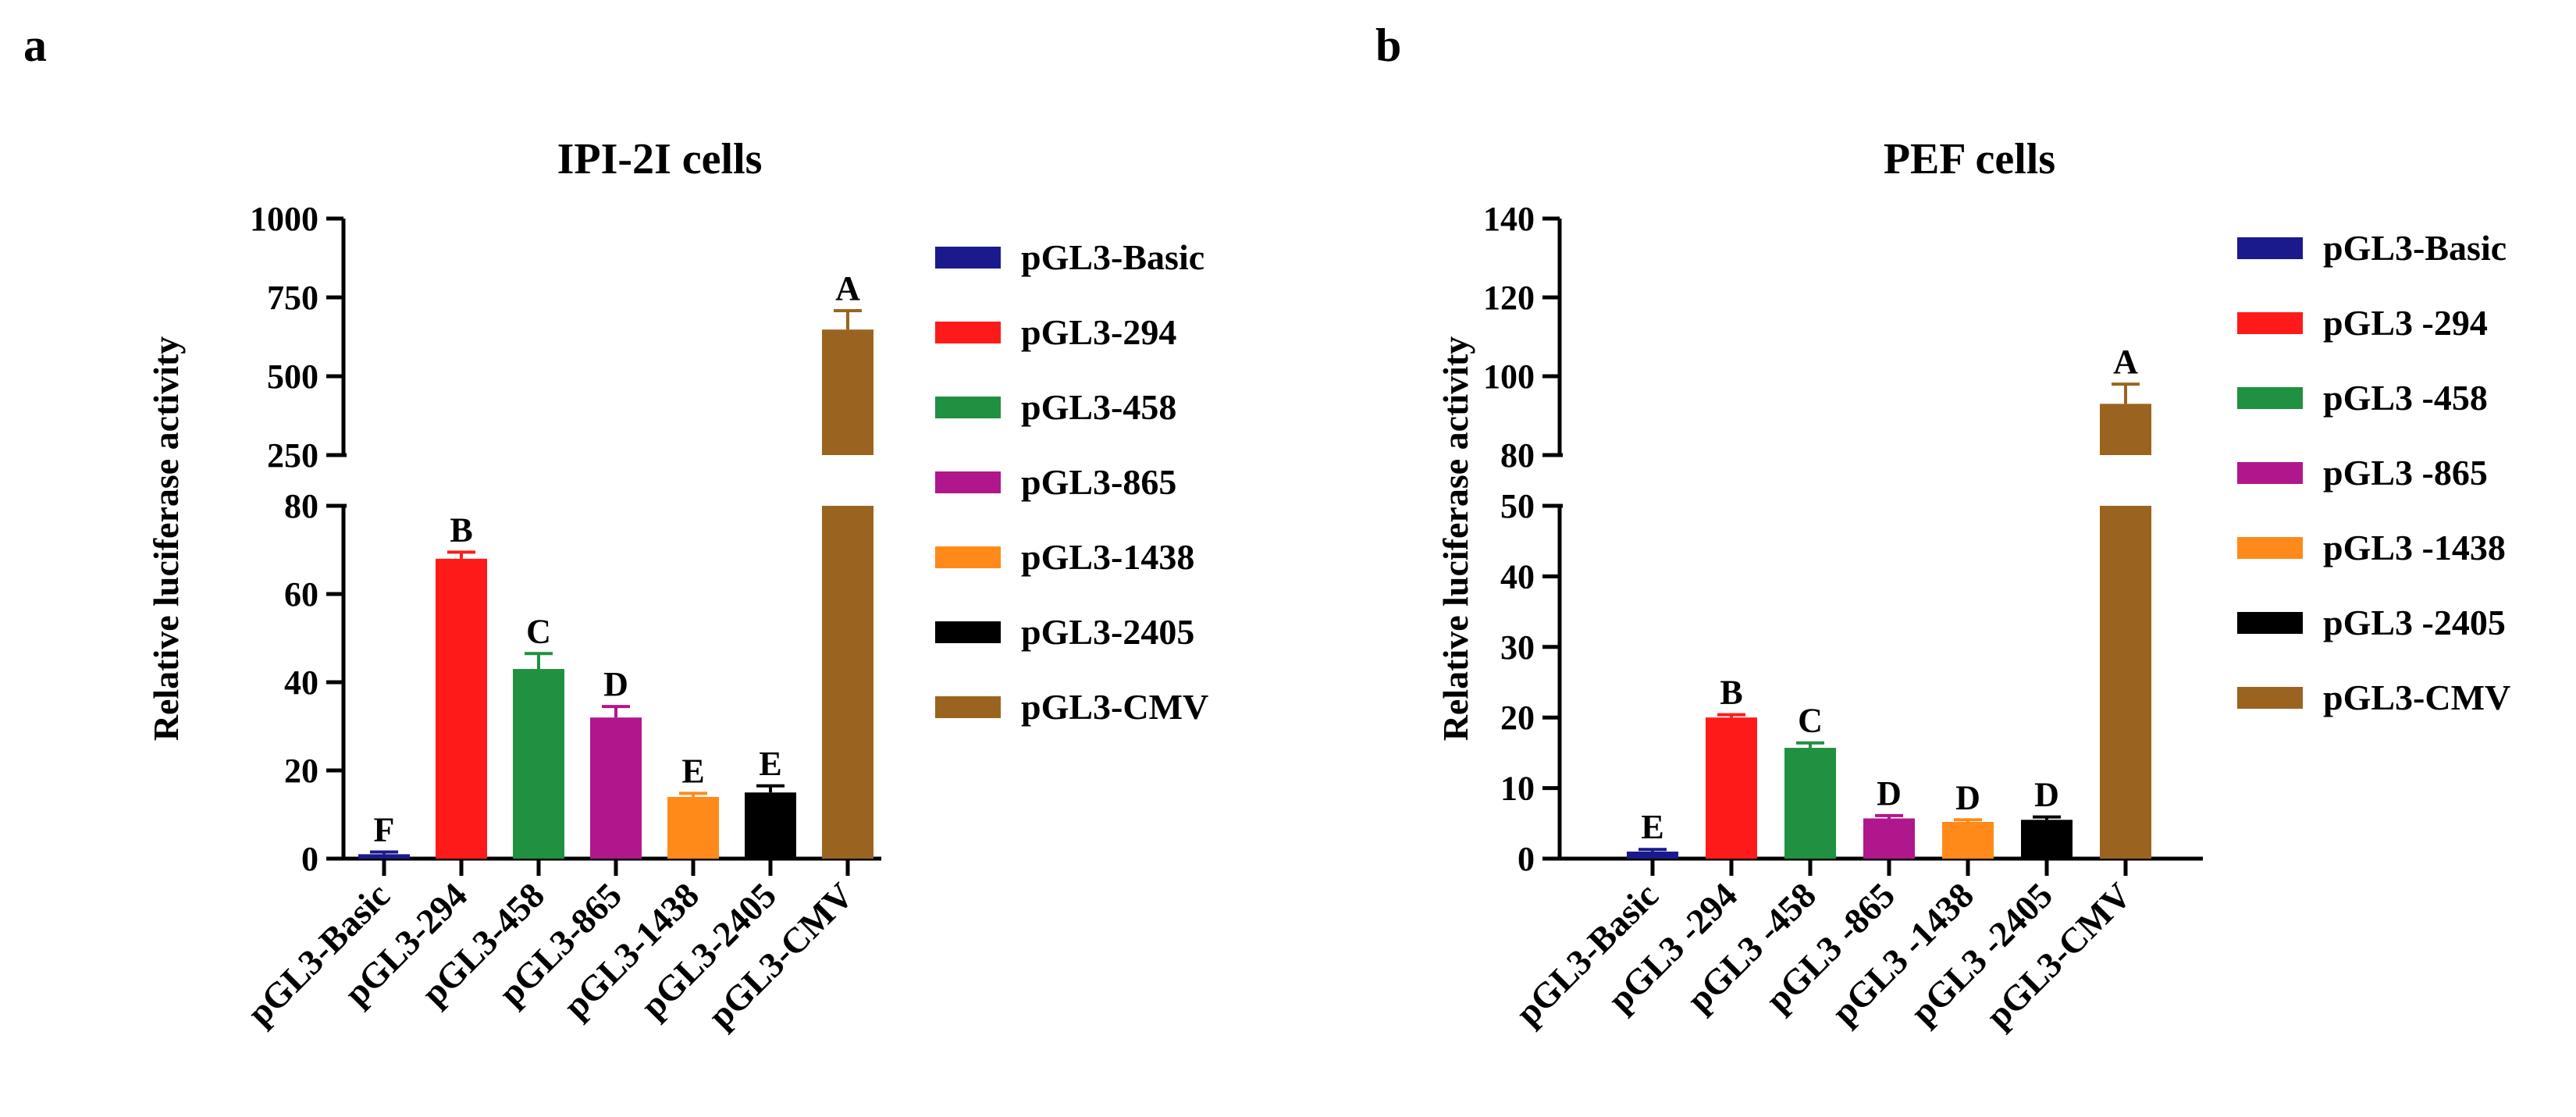  What do you see at coordinates (1098, 482) in the screenshot?
I see `legend-label: pGL3-865` at bounding box center [1098, 482].